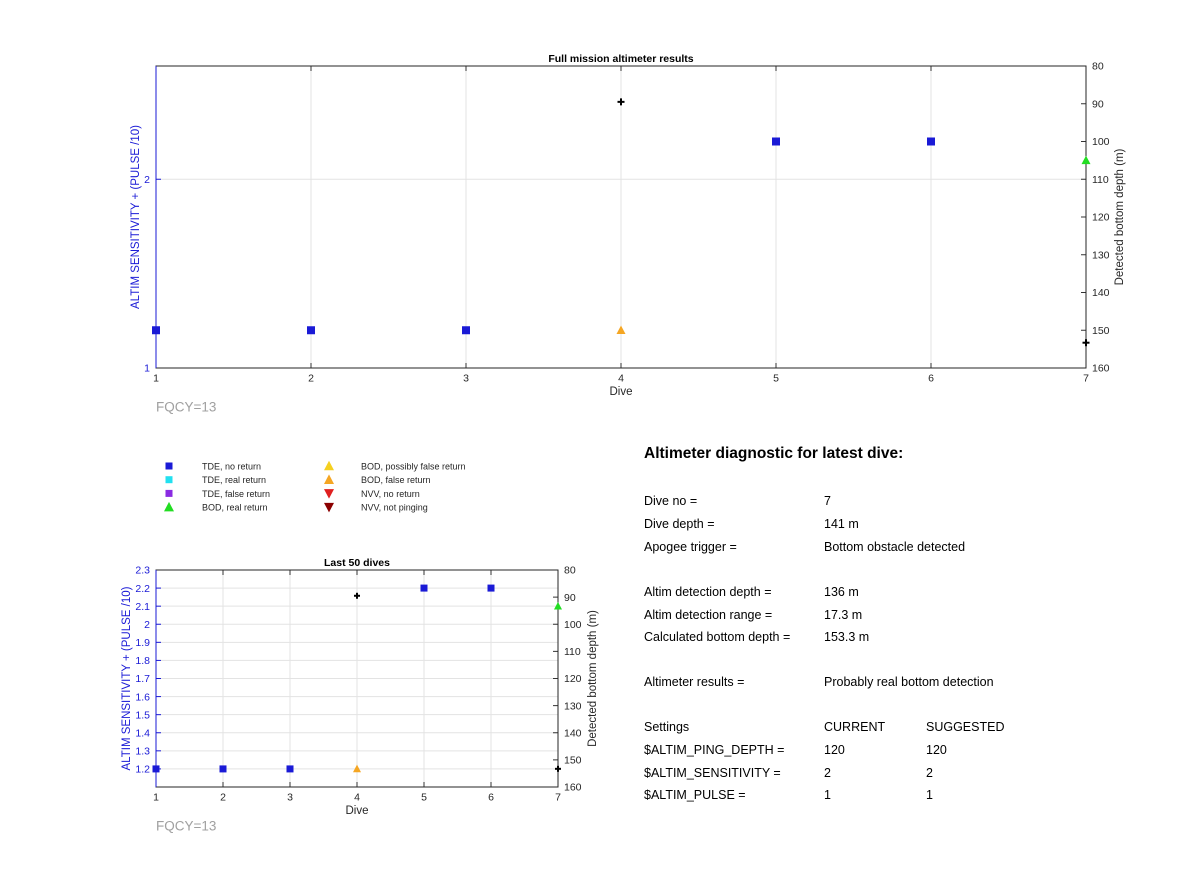 The width and height of the screenshot is (1200, 885). What do you see at coordinates (841, 592) in the screenshot?
I see `detection-depth-value: 136 m` at bounding box center [841, 592].